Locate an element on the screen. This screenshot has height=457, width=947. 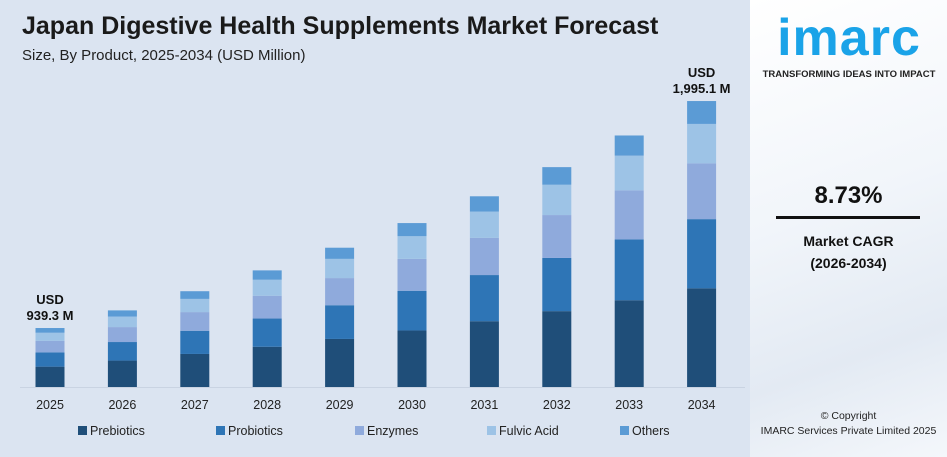
bar-segment-enzymes-2026 is located at coordinates (122, 335).